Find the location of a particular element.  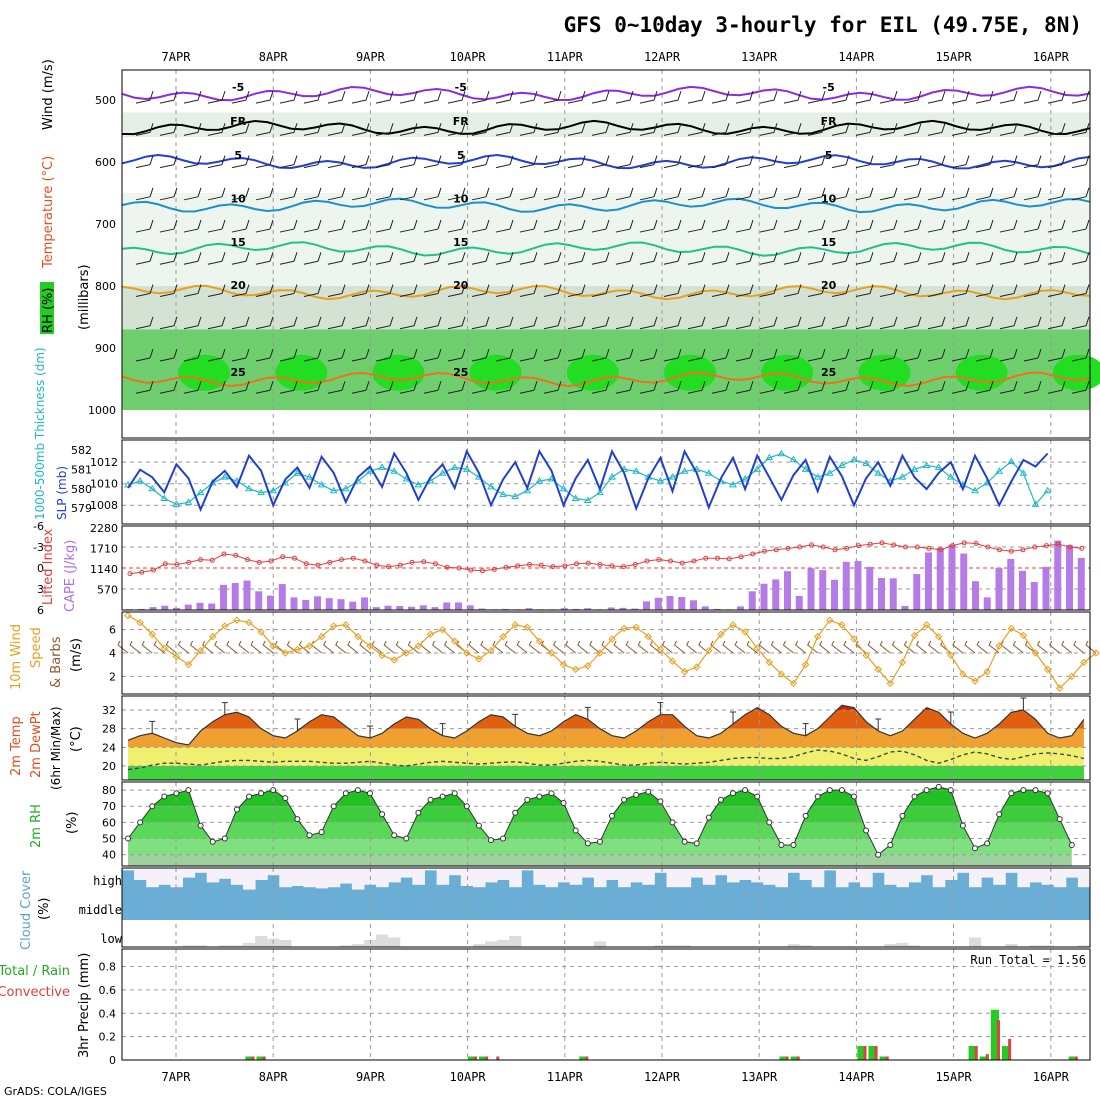

top-day-label: 14APR is located at coordinates (856, 57).